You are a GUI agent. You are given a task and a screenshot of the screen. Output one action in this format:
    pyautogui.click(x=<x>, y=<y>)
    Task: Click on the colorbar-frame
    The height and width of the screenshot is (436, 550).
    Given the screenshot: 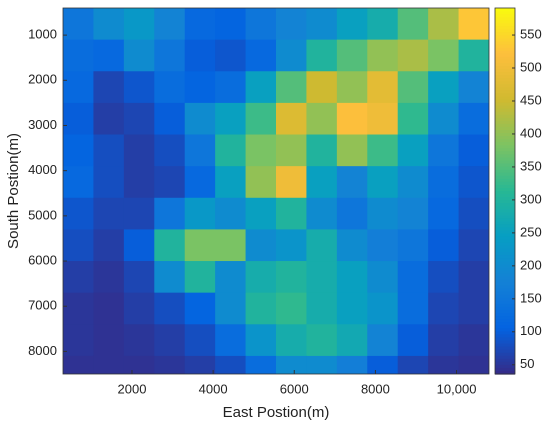 What is the action you would take?
    pyautogui.click(x=505, y=191)
    